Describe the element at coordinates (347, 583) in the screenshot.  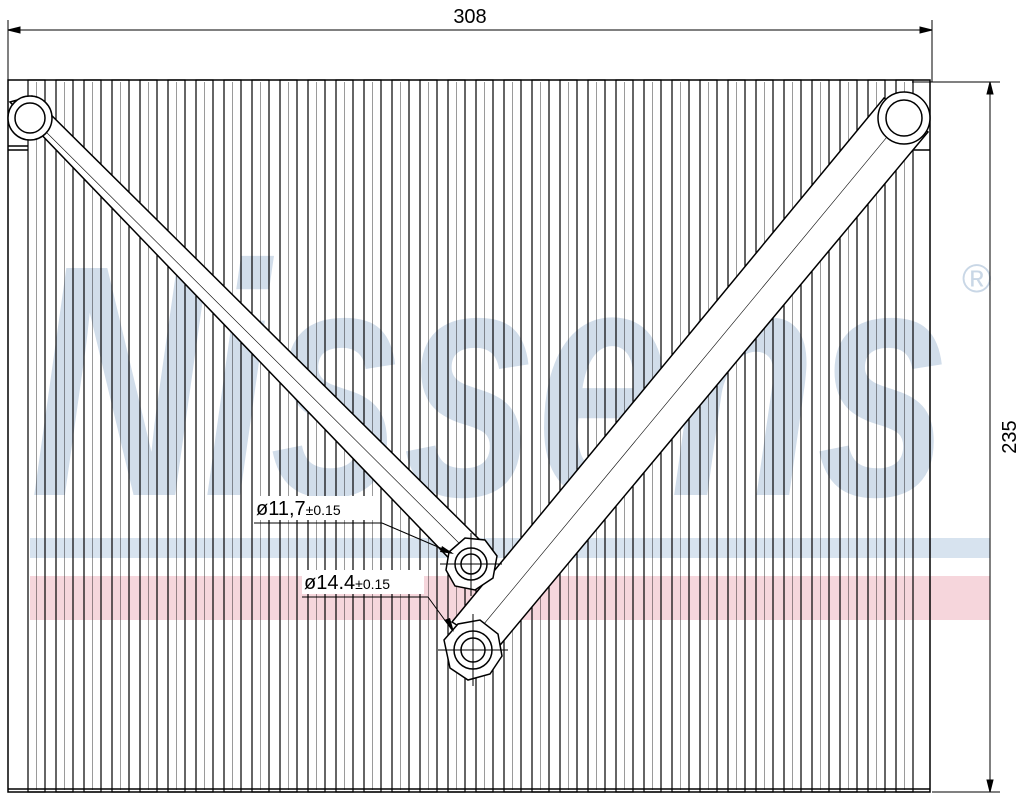
I see `pipe-large-diameter: ø14.4±0.15` at that location.